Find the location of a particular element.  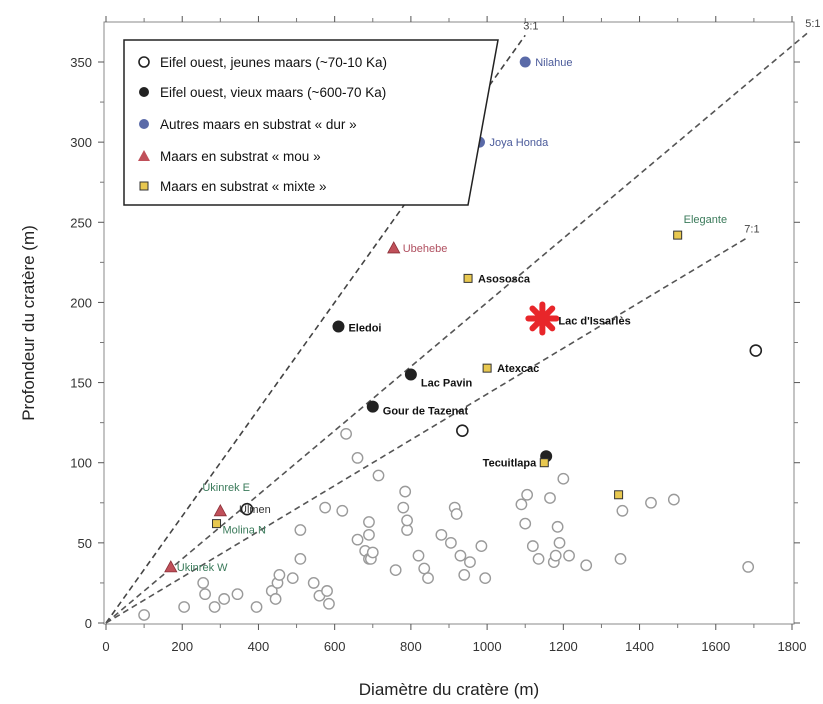

data-point-eledoi is located at coordinates (338, 326).